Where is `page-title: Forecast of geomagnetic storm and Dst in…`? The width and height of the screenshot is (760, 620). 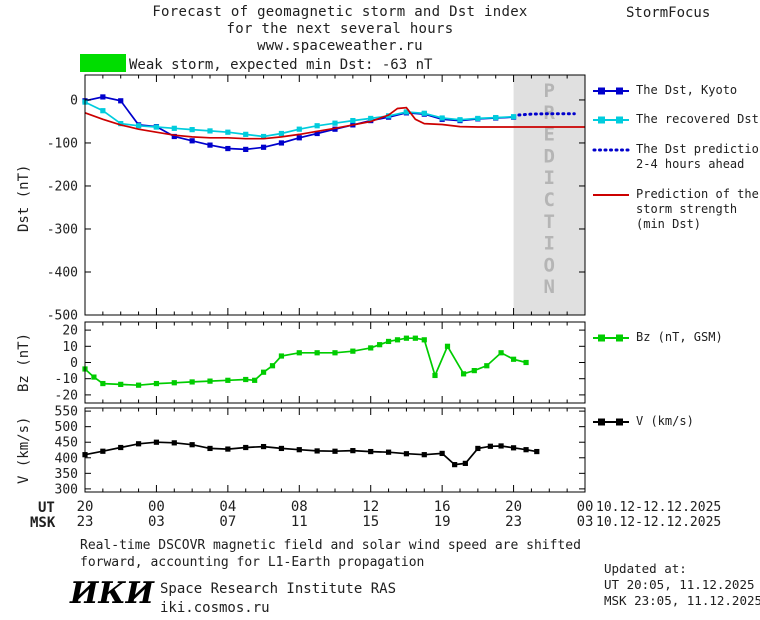 page-title: Forecast of geomagnetic storm and Dst in… is located at coordinates (340, 29).